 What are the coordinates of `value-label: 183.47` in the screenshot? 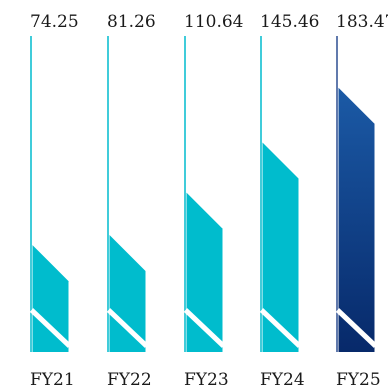 It's located at (362, 22).